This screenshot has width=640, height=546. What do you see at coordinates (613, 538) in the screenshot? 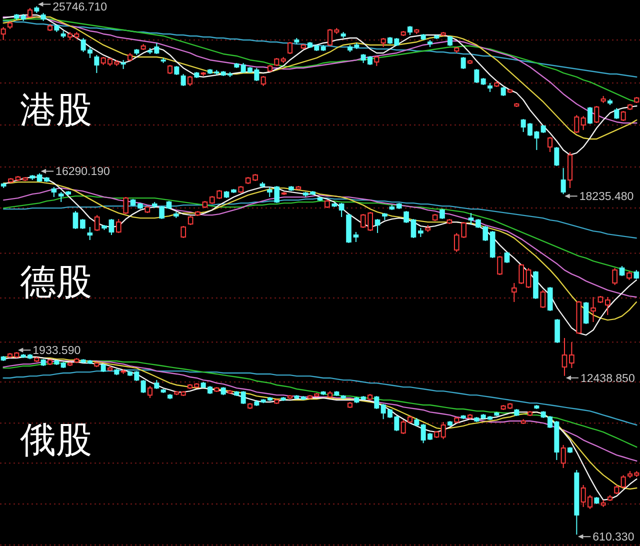
I see `annotation: 610.330` at bounding box center [613, 538].